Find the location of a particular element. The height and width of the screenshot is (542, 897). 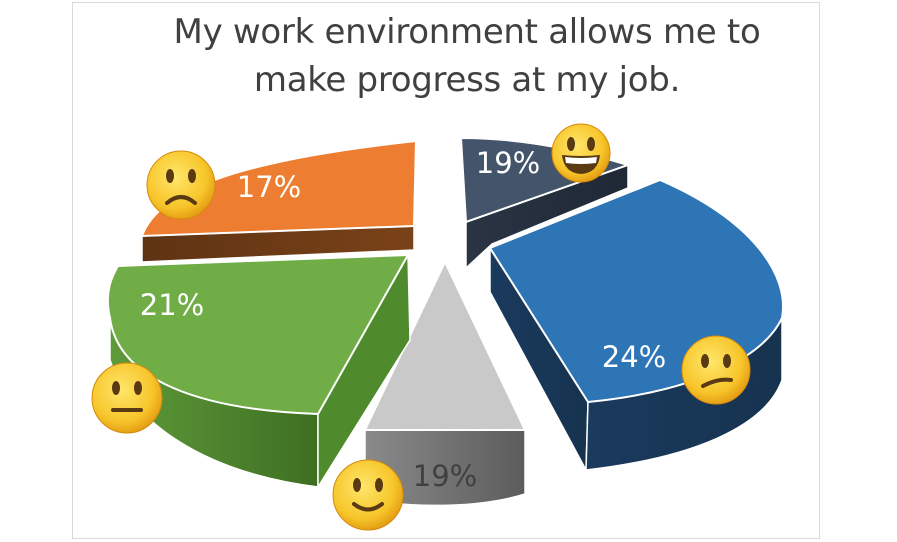

slice-label-0: 19% is located at coordinates (508, 163).